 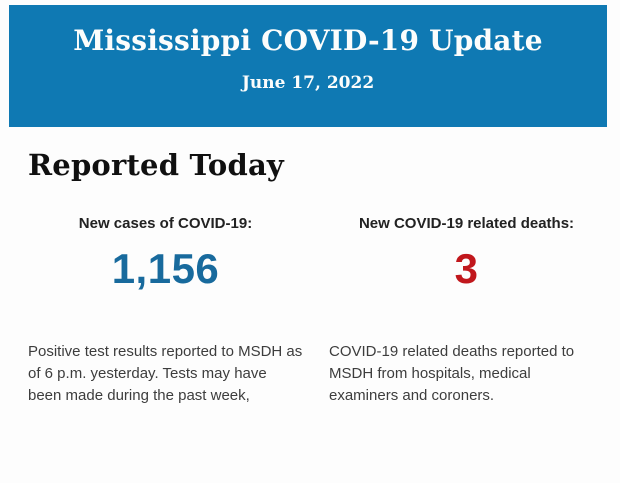 What do you see at coordinates (466, 268) in the screenshot?
I see `stat-value: 3` at bounding box center [466, 268].